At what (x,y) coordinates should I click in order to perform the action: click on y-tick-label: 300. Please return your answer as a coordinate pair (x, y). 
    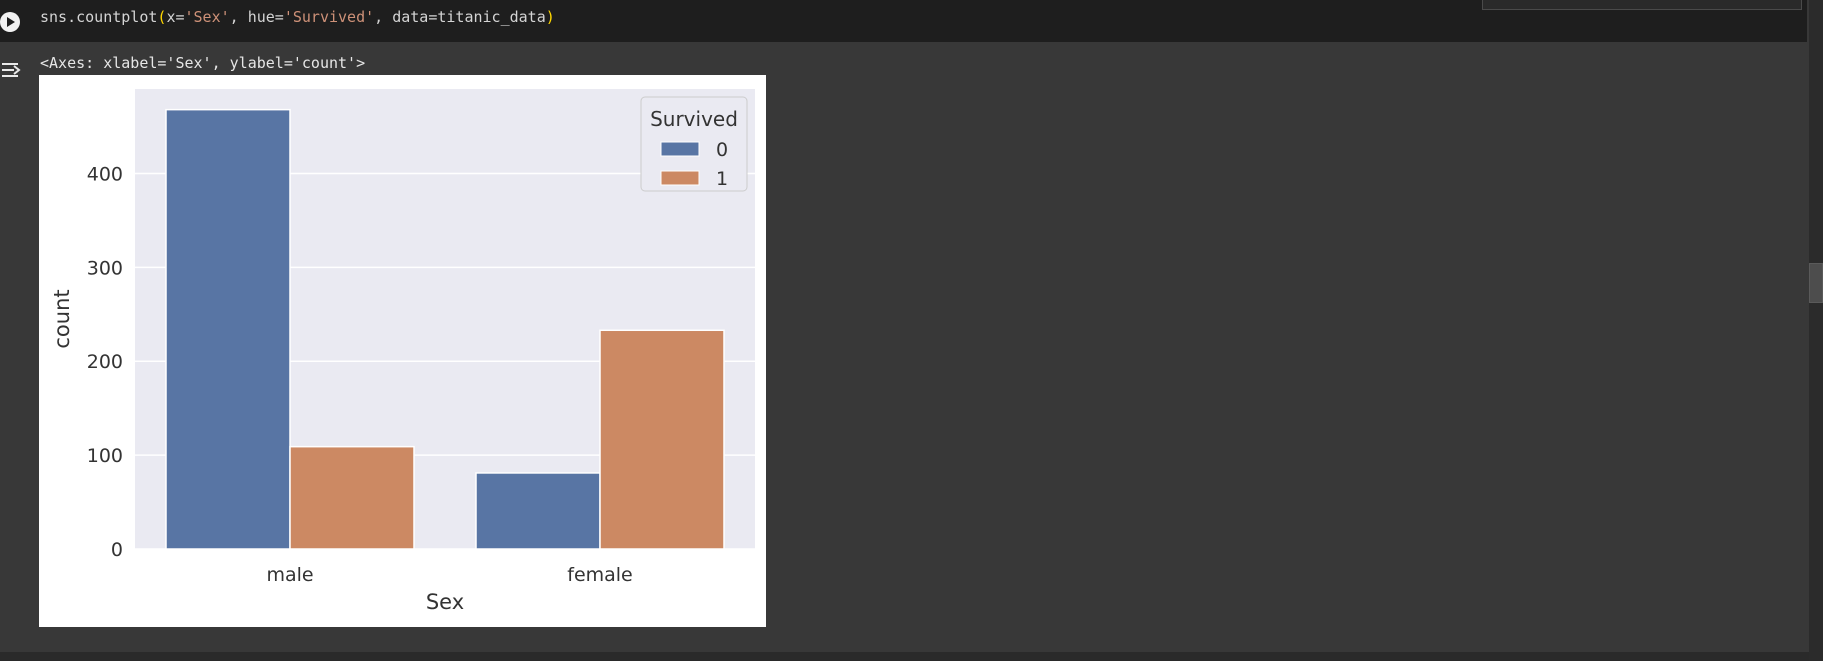
    Looking at the image, I should click on (105, 268).